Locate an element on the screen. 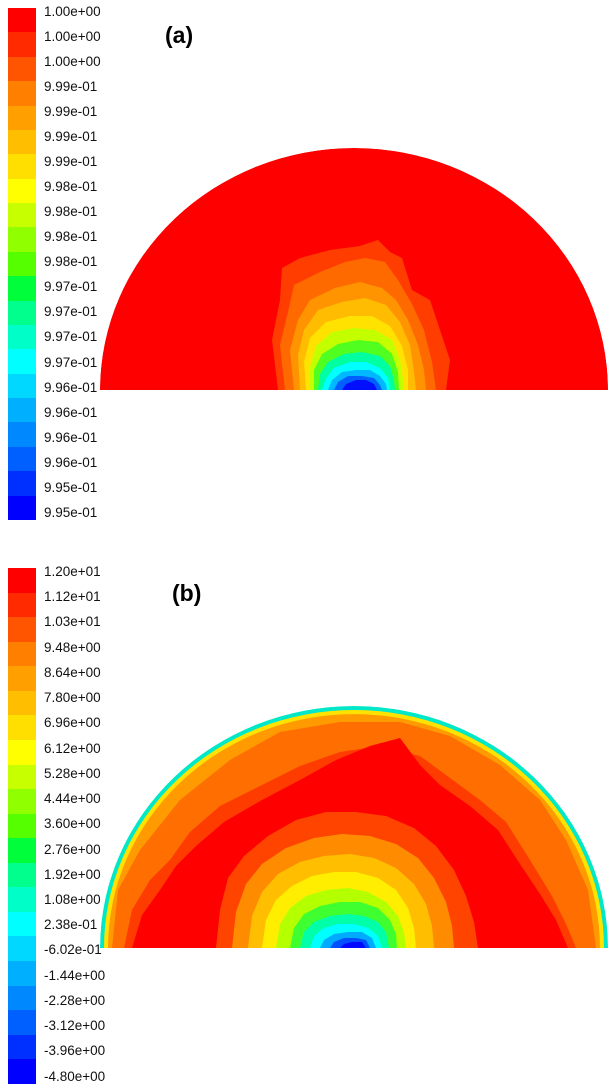  colorbar-label: -4.80e+00 is located at coordinates (75, 1076).